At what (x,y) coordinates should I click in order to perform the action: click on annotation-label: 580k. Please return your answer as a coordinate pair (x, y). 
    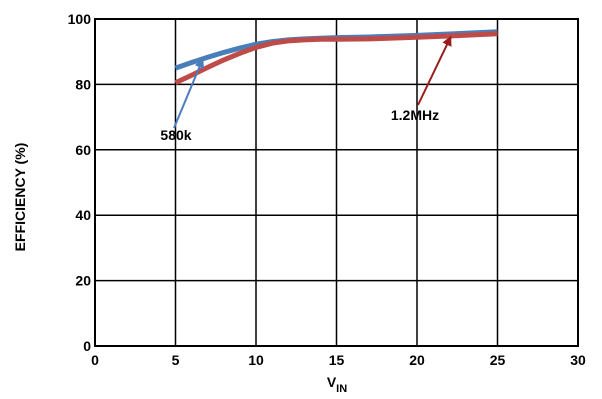
    Looking at the image, I should click on (175, 135).